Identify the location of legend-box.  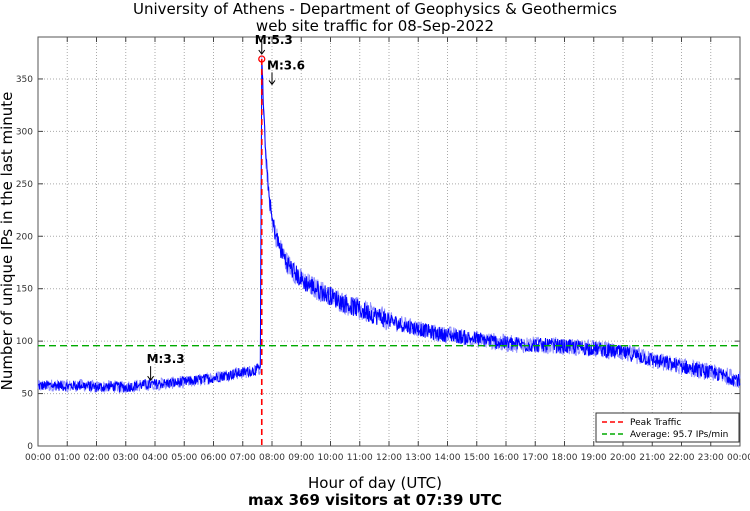
(667, 427).